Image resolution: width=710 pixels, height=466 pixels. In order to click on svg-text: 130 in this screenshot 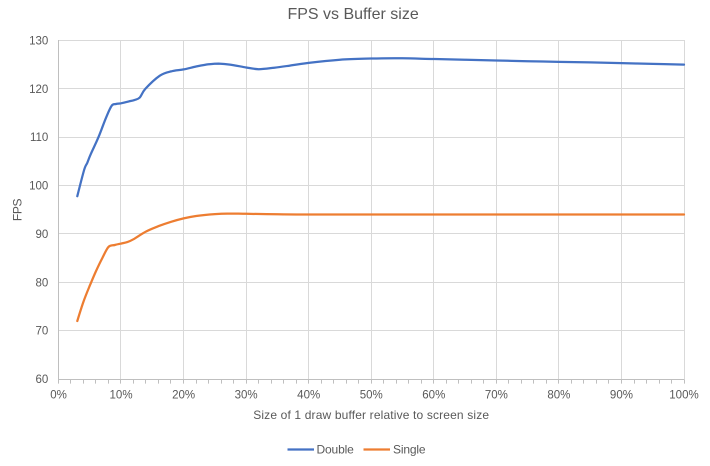, I will do `click(38, 41)`.